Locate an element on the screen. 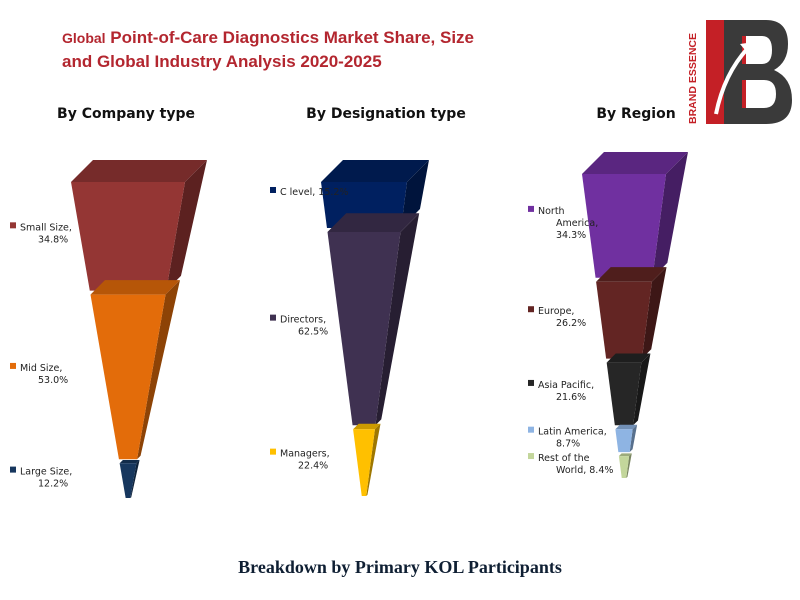 This screenshot has height=600, width=800. funnel-label-text: 62.5% is located at coordinates (313, 332).